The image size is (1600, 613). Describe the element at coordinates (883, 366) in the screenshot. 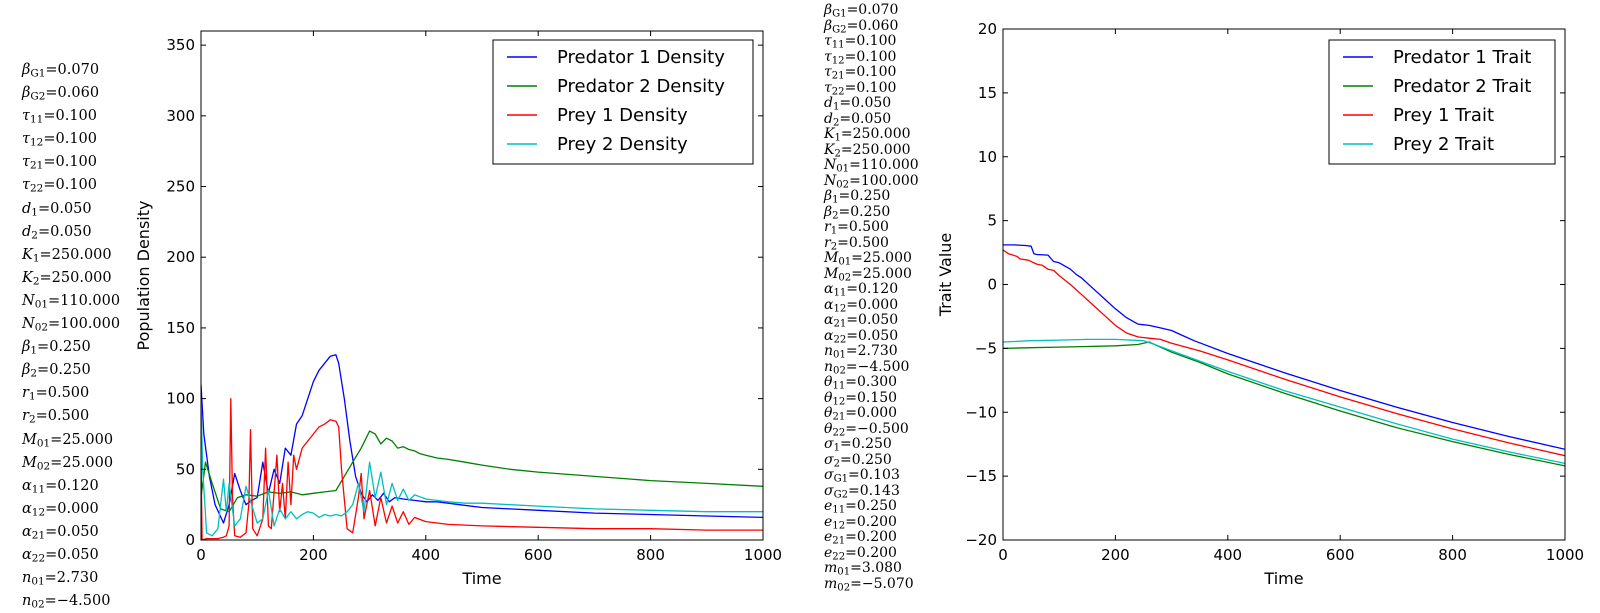

I see `parameter-value: −4.500` at that location.